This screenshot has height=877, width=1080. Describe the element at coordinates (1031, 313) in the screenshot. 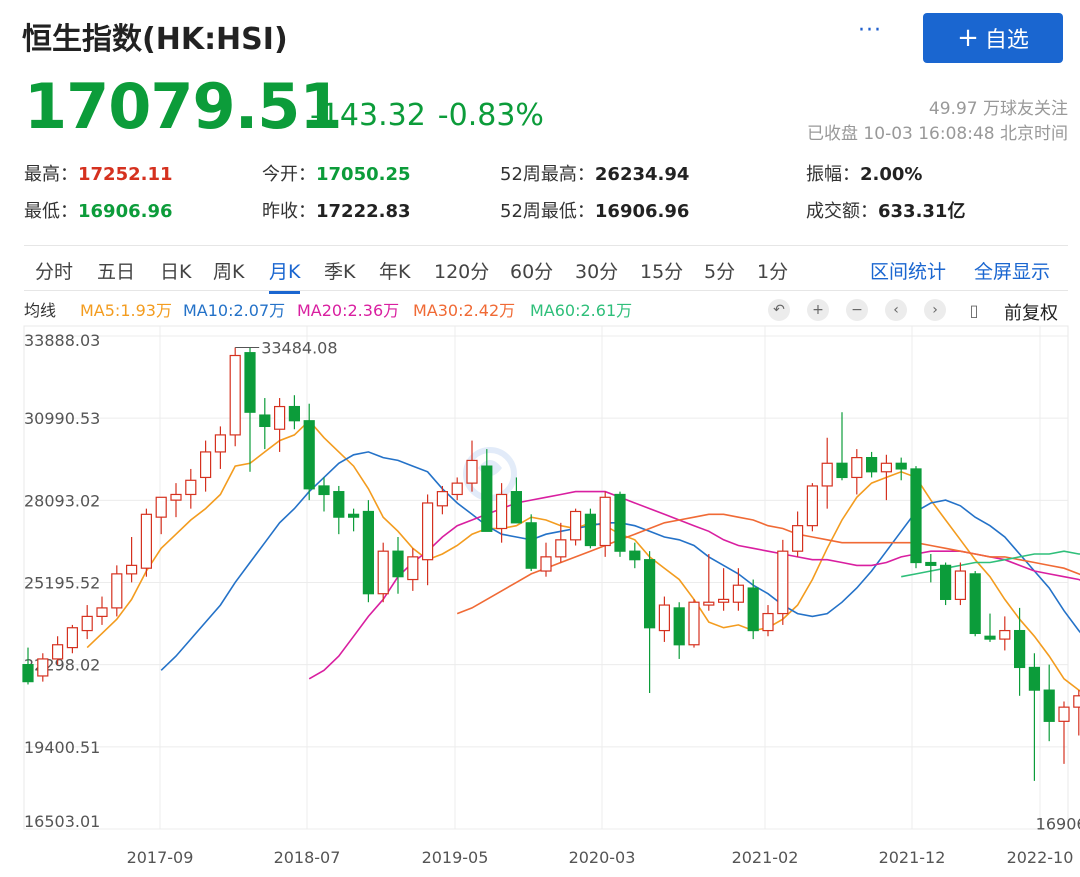

I see `adjust-mode-select: 前复权` at that location.